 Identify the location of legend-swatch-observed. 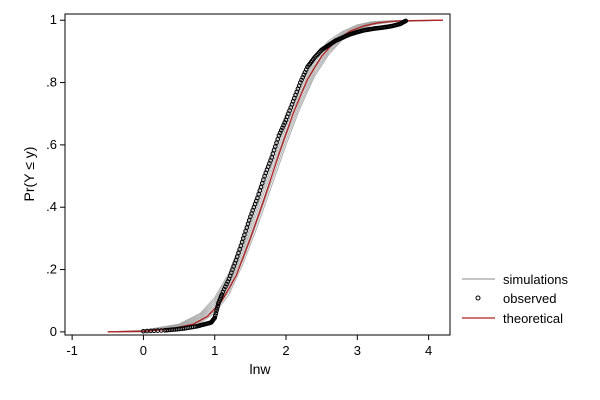
(478, 298).